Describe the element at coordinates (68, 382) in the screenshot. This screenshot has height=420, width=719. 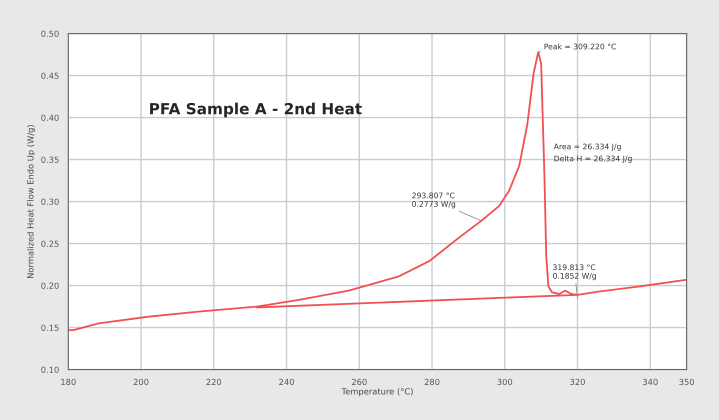
I see `x-tick-label: 180` at that location.